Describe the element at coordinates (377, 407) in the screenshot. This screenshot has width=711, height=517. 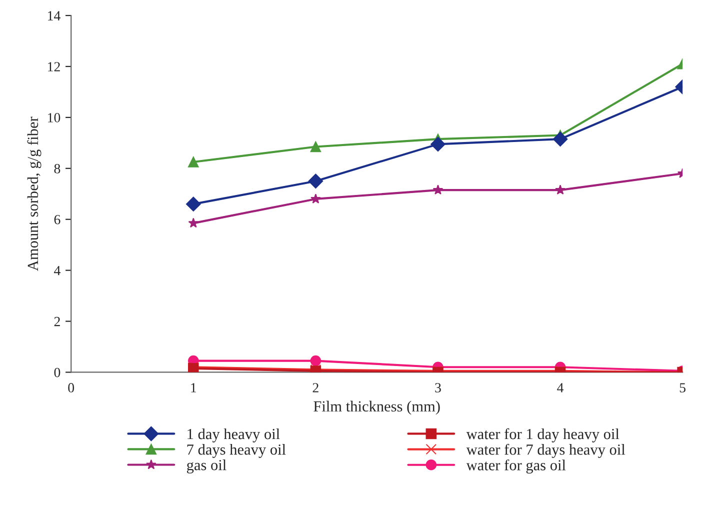
I see `x-axis-title: Film thickness (mm)` at that location.